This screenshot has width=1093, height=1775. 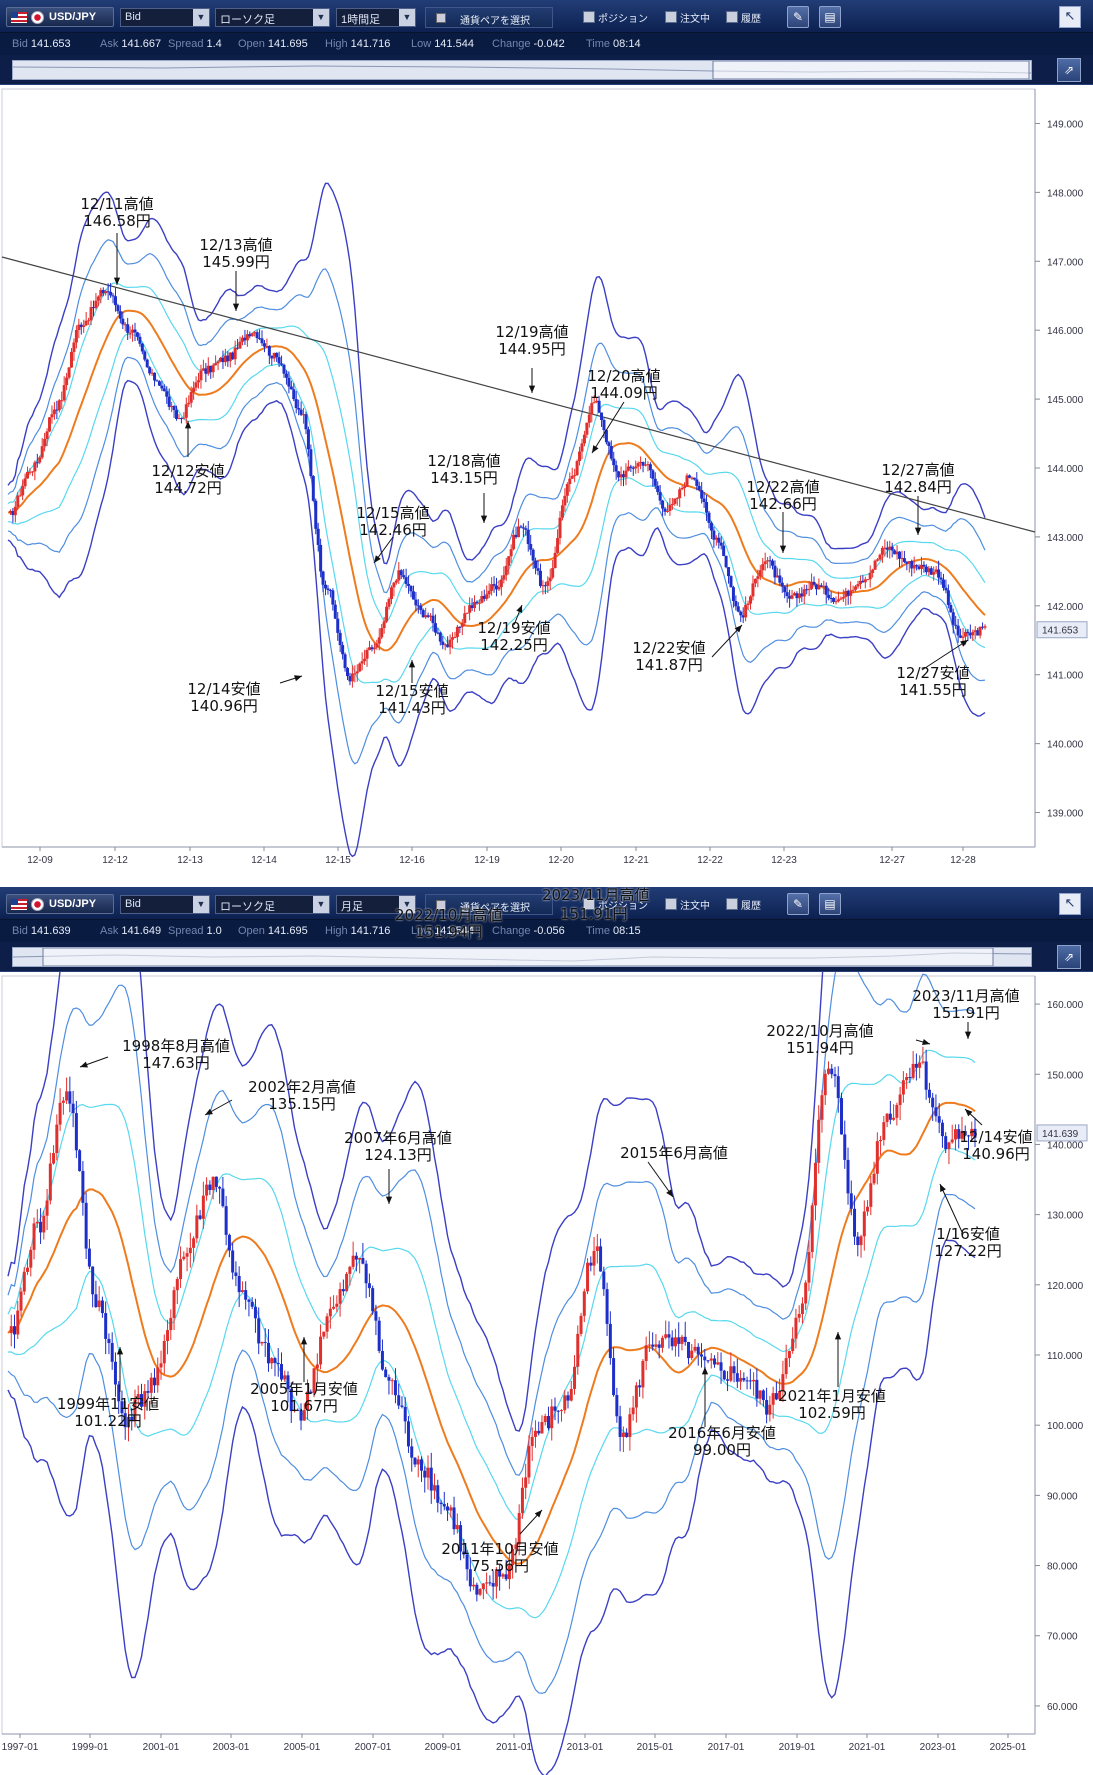 What do you see at coordinates (1065, 193) in the screenshot?
I see `y-tick-label: 148.000` at bounding box center [1065, 193].